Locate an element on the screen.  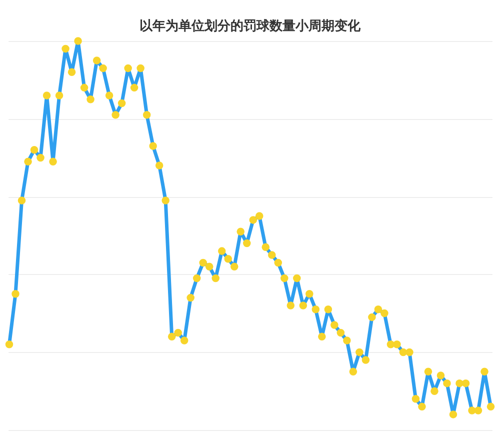
chart-title: 以年为单位划分的罚球数量小周期变化 is located at coordinates (251, 26).